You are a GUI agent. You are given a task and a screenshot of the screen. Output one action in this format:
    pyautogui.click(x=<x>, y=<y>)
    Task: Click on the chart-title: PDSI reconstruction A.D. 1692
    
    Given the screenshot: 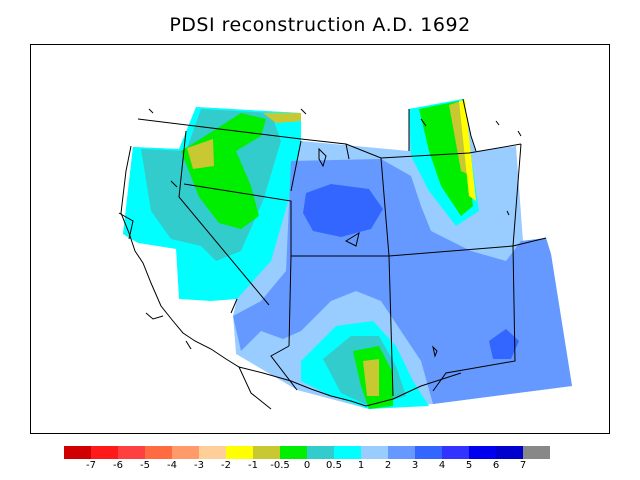 What is the action you would take?
    pyautogui.click(x=320, y=25)
    